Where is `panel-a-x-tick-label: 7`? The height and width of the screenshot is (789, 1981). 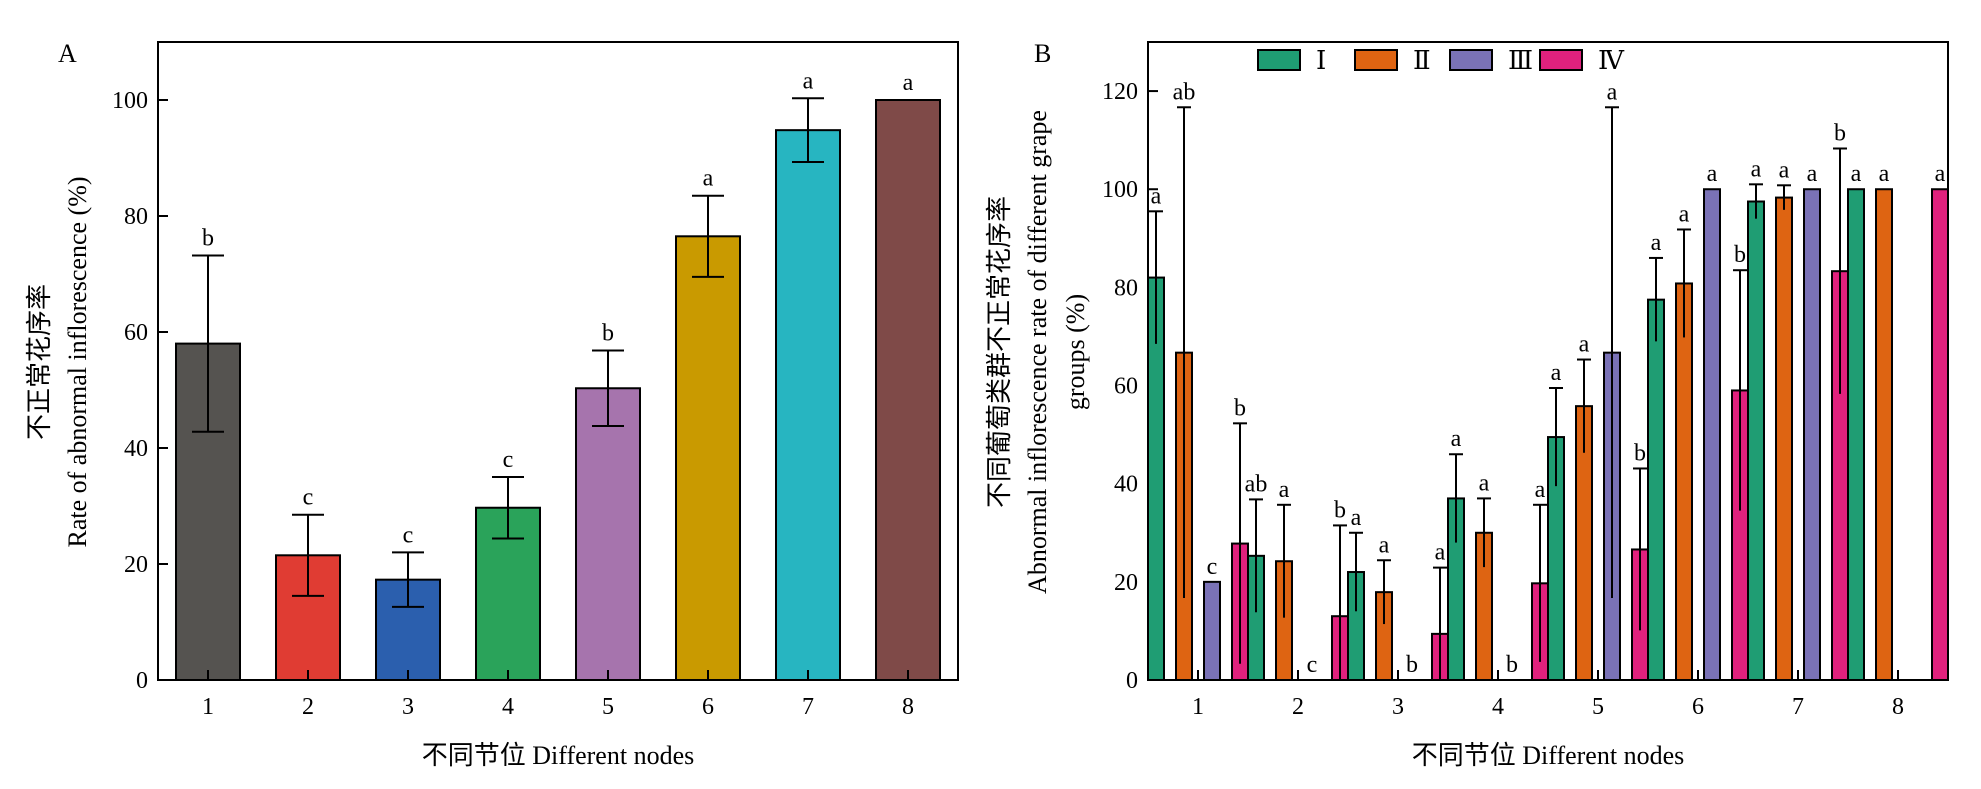
panel-a-x-tick-label: 7 is located at coordinates (808, 707).